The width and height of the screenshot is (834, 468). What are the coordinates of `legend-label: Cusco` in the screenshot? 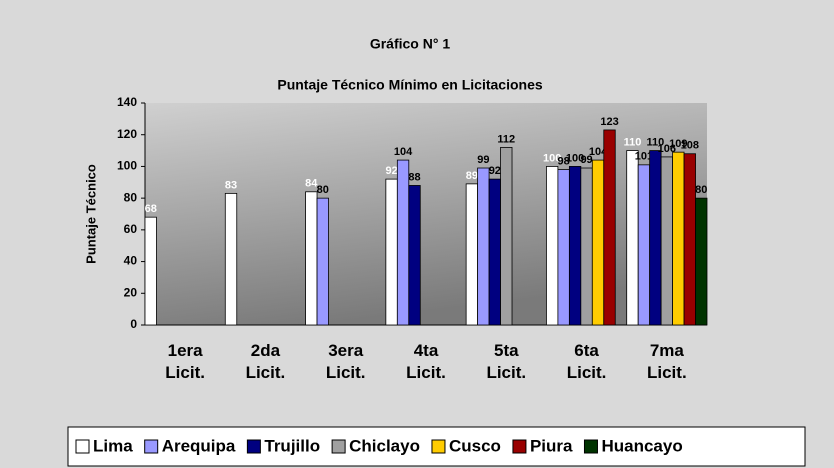 It's located at (475, 445).